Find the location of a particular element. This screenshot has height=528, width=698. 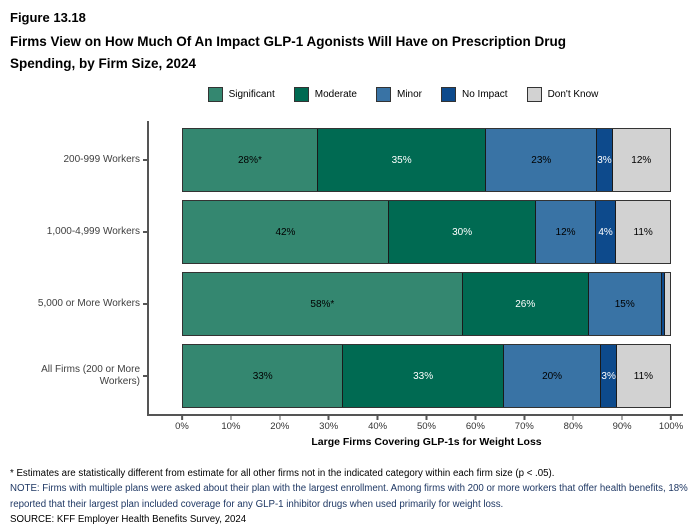

x-tick: 100% is located at coordinates (671, 424).